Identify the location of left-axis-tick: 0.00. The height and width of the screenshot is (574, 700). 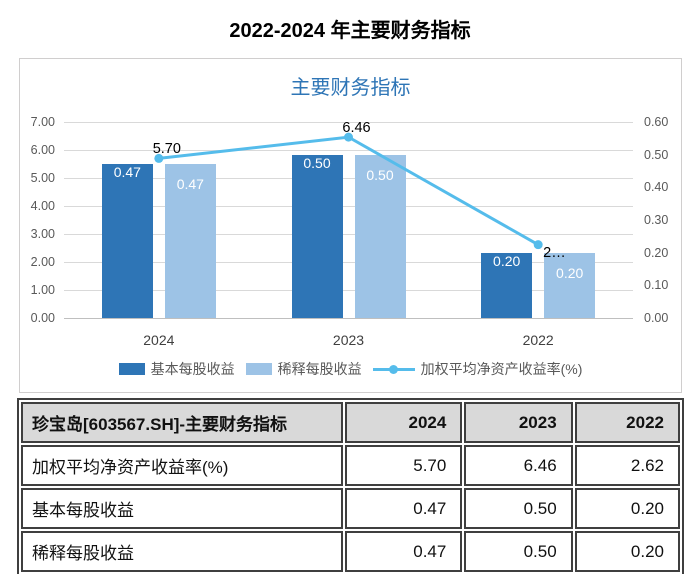
(42, 318).